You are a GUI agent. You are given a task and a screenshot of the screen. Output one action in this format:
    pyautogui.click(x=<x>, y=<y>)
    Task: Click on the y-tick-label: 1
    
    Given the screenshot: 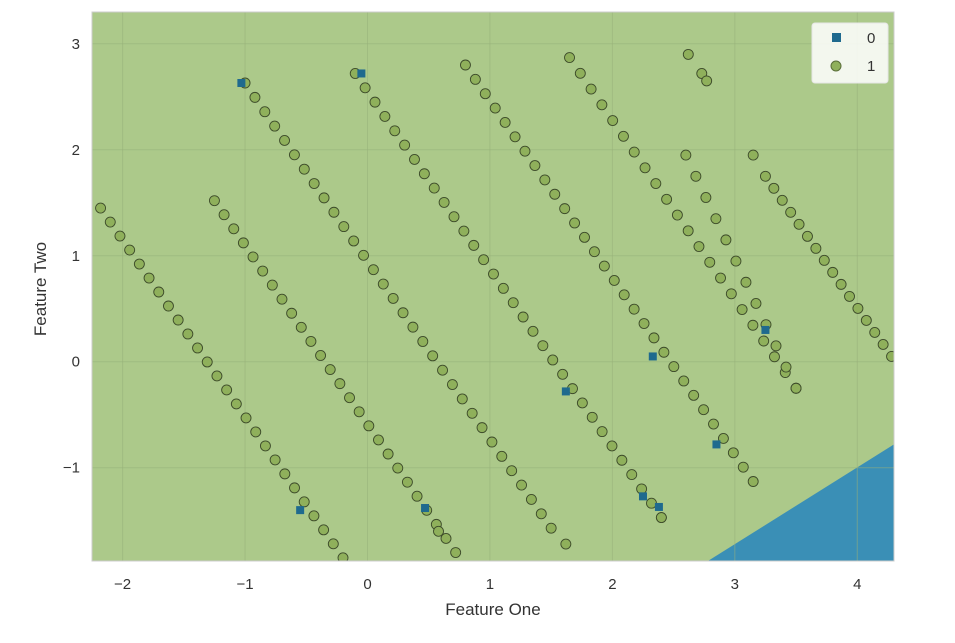 What is the action you would take?
    pyautogui.click(x=76, y=256)
    